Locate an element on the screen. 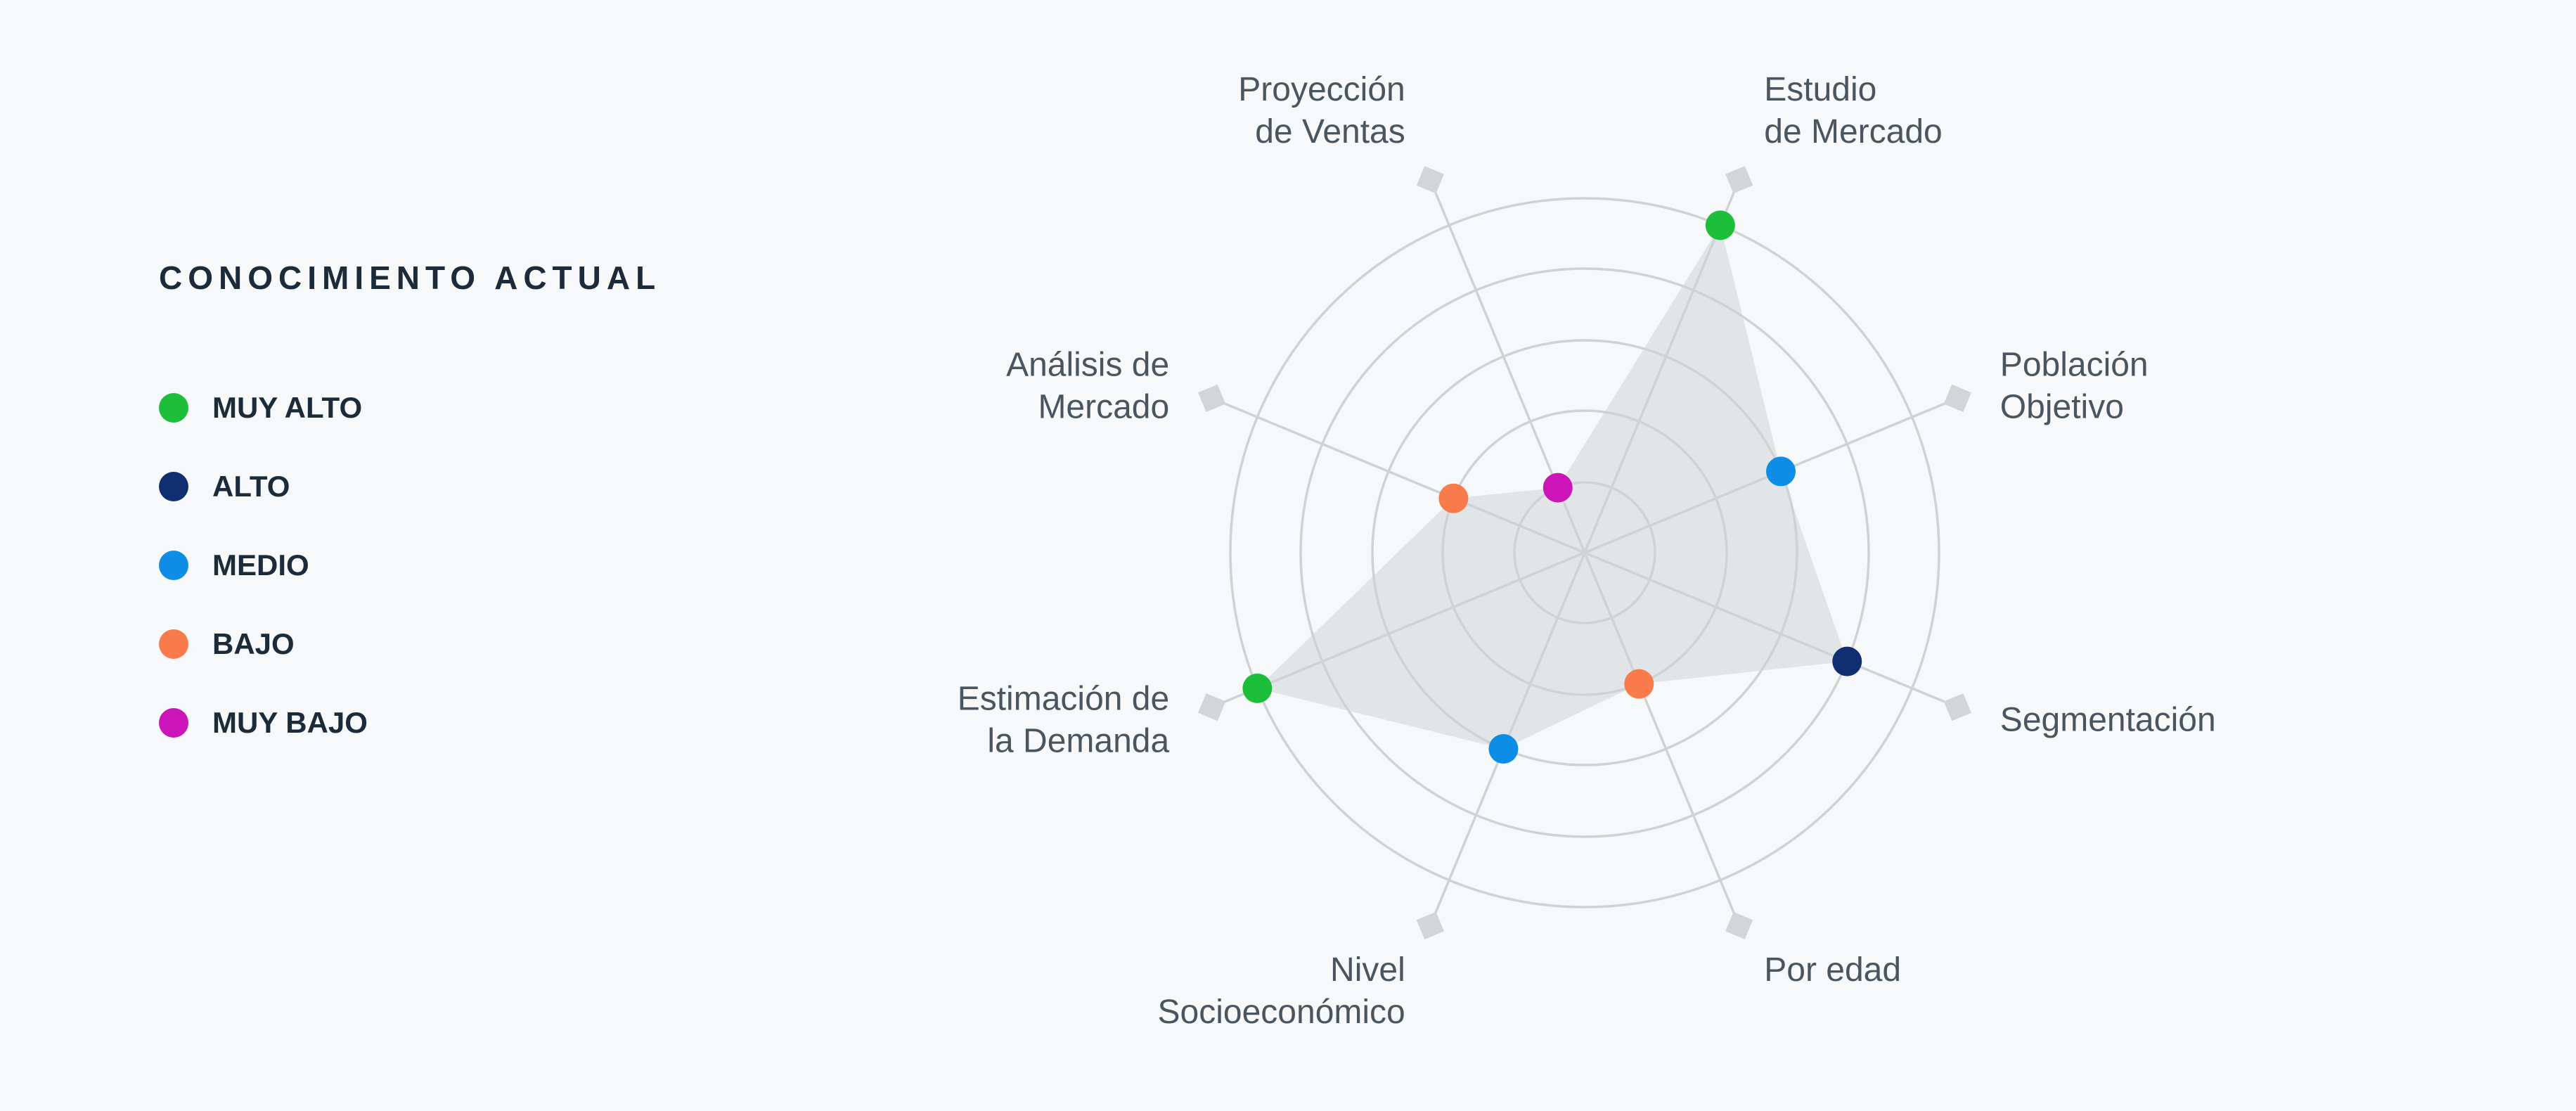  axis-label-line: Socioeconómico is located at coordinates (1281, 1012).